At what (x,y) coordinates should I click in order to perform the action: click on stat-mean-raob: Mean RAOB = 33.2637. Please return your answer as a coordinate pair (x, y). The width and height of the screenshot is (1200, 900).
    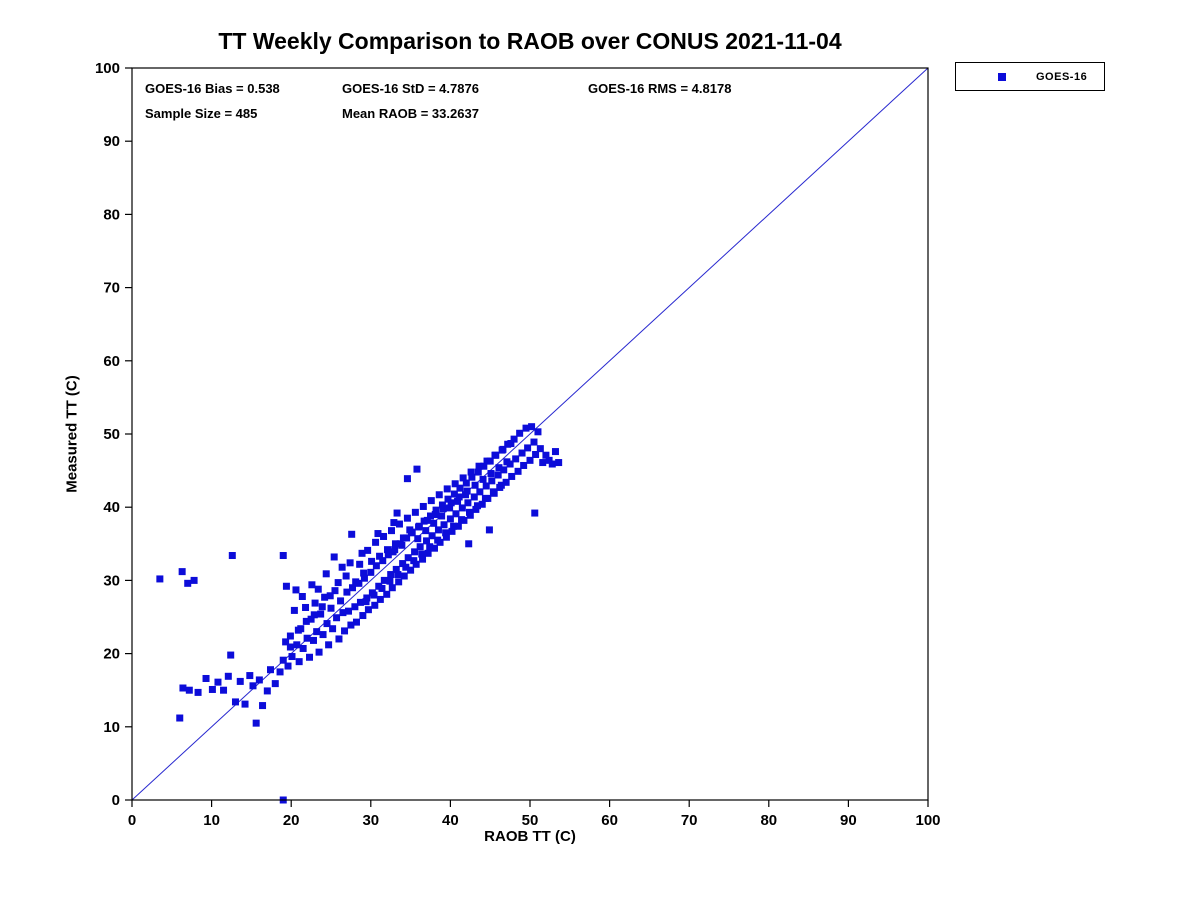
    Looking at the image, I should click on (410, 113).